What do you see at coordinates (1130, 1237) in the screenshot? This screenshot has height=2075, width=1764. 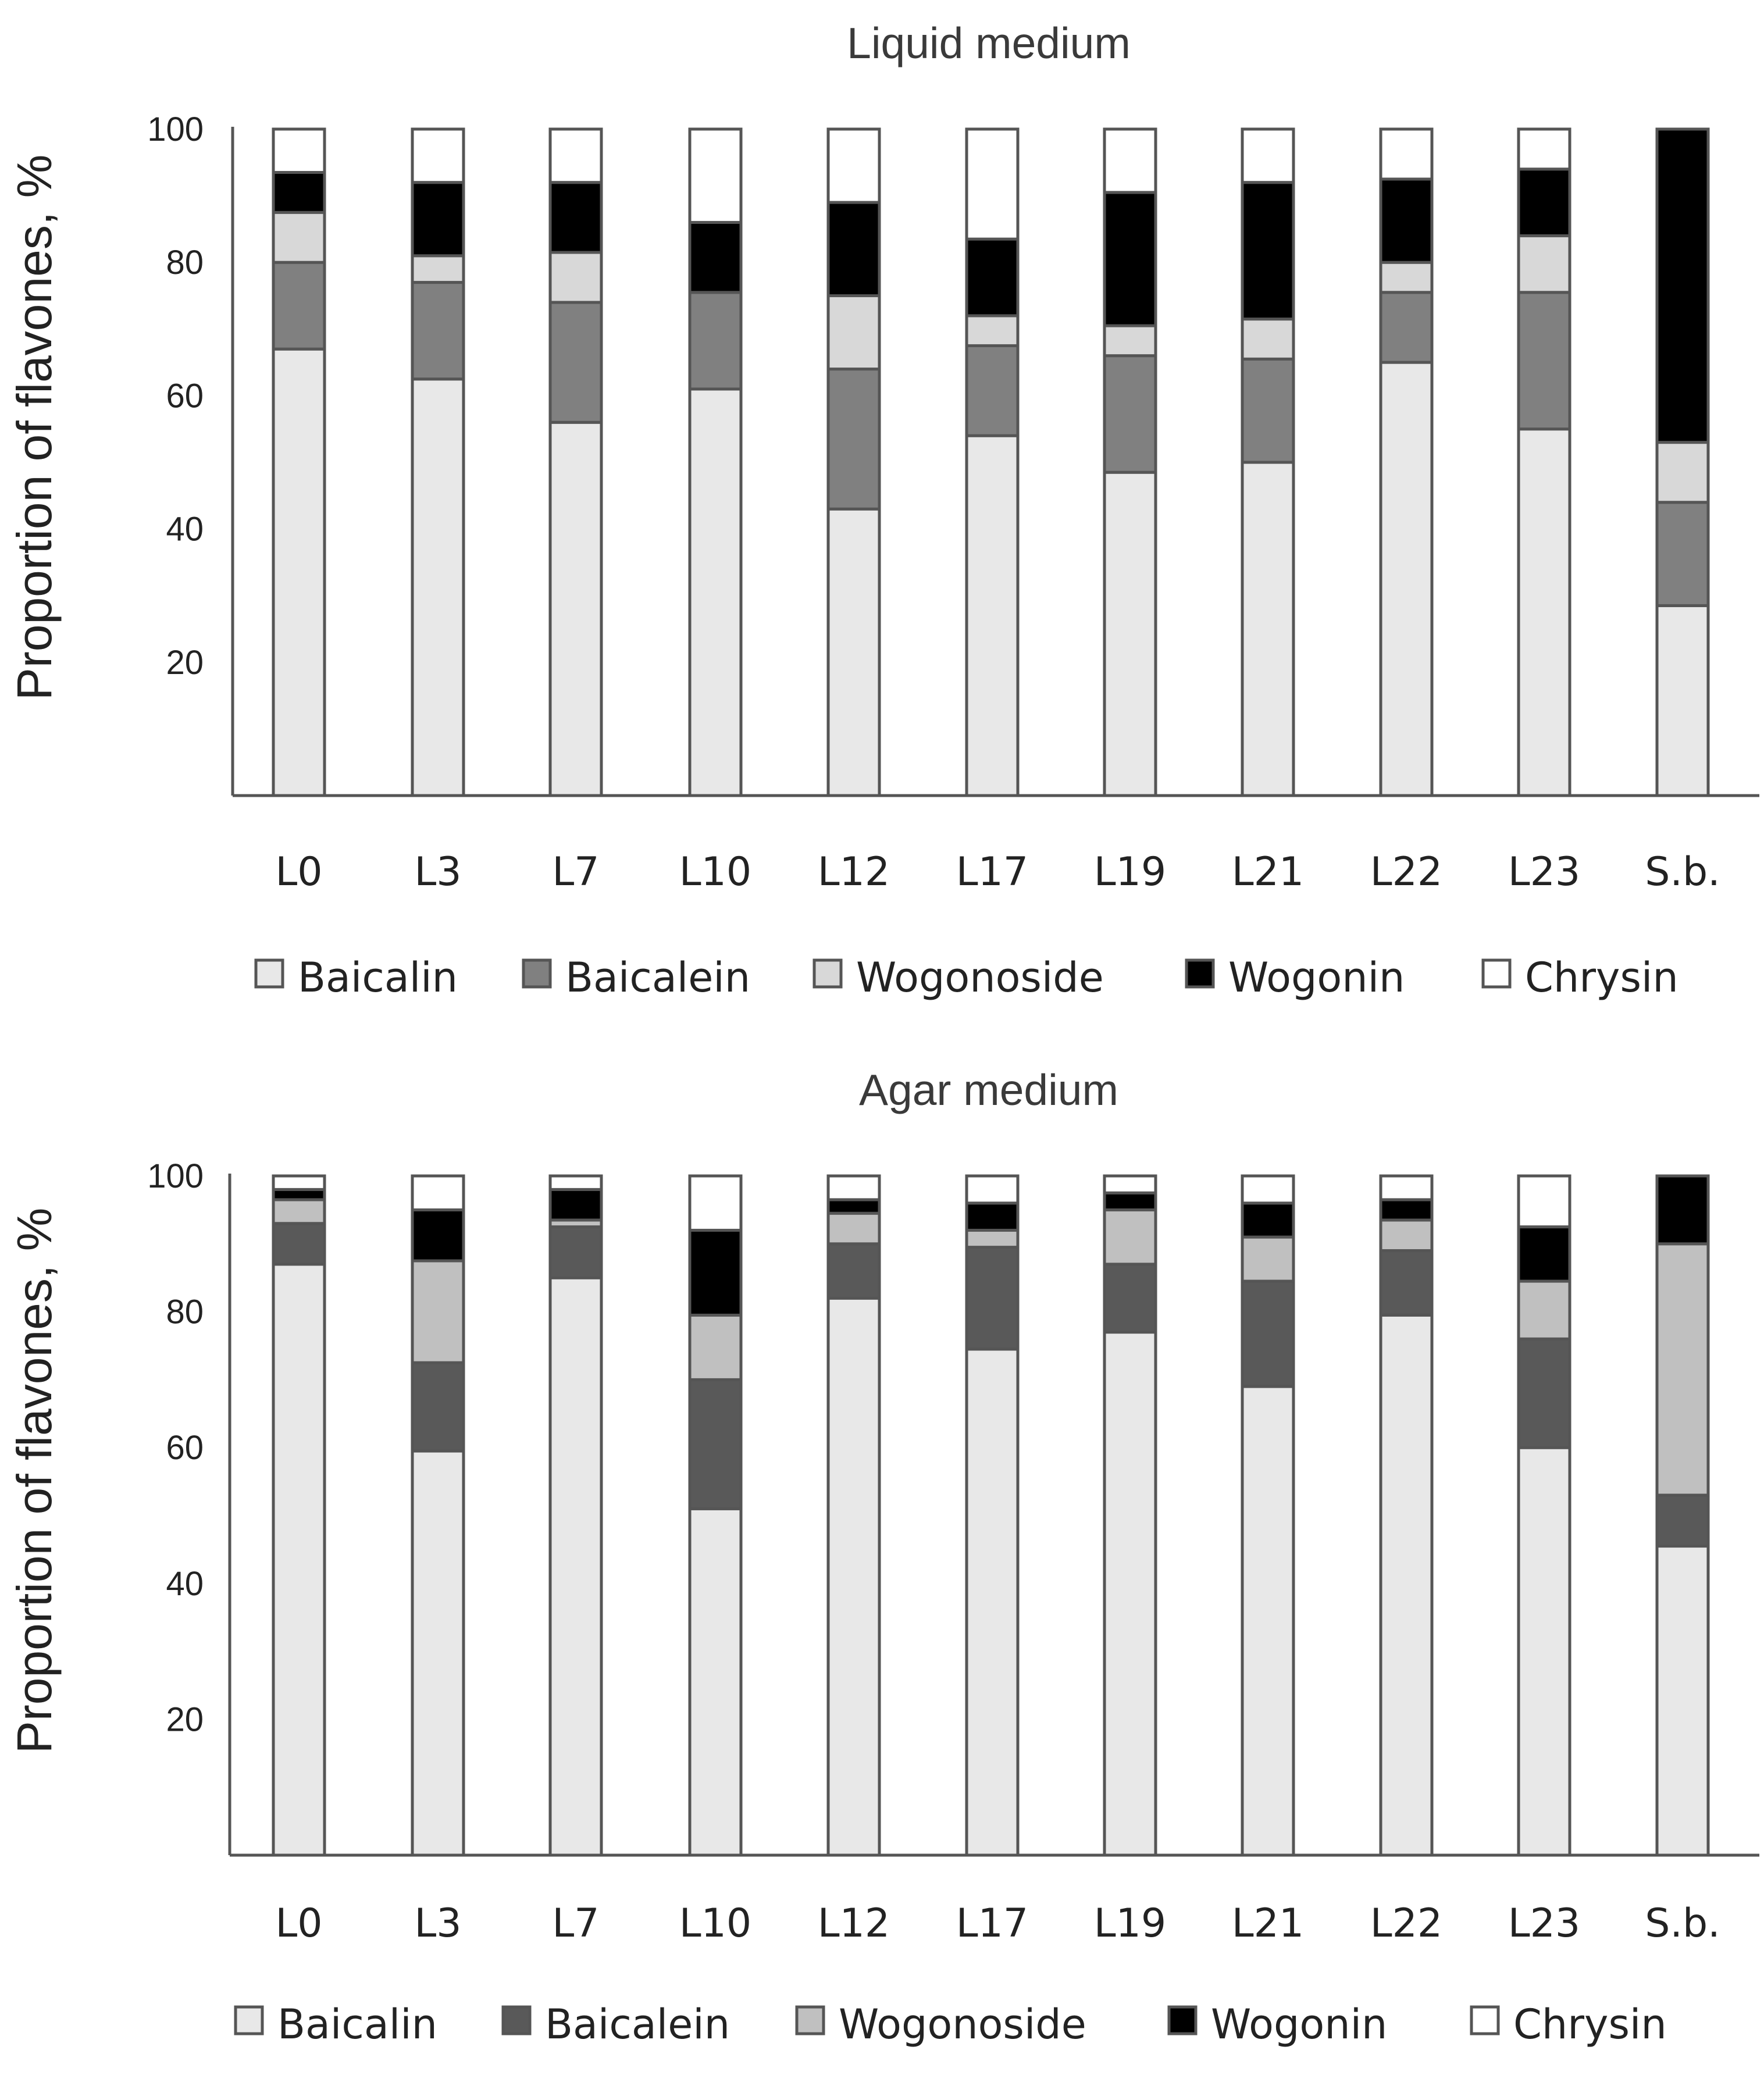 I see `bar-wogonoside-l19` at bounding box center [1130, 1237].